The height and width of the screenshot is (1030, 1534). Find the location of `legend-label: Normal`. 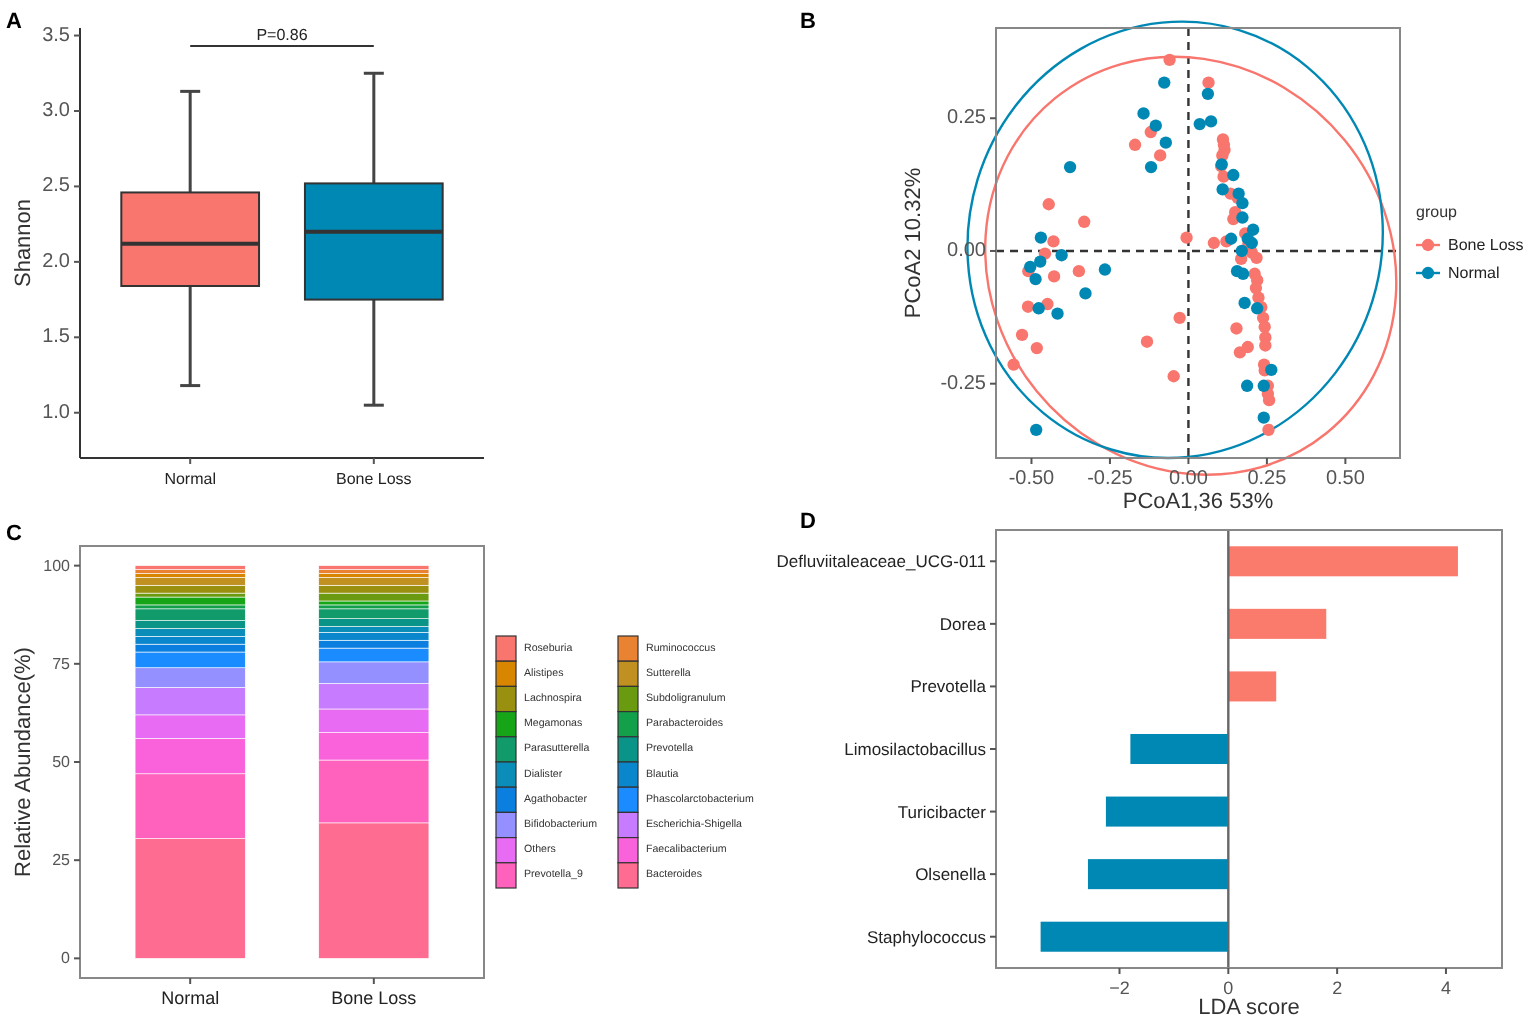

legend-label: Normal is located at coordinates (1474, 273).